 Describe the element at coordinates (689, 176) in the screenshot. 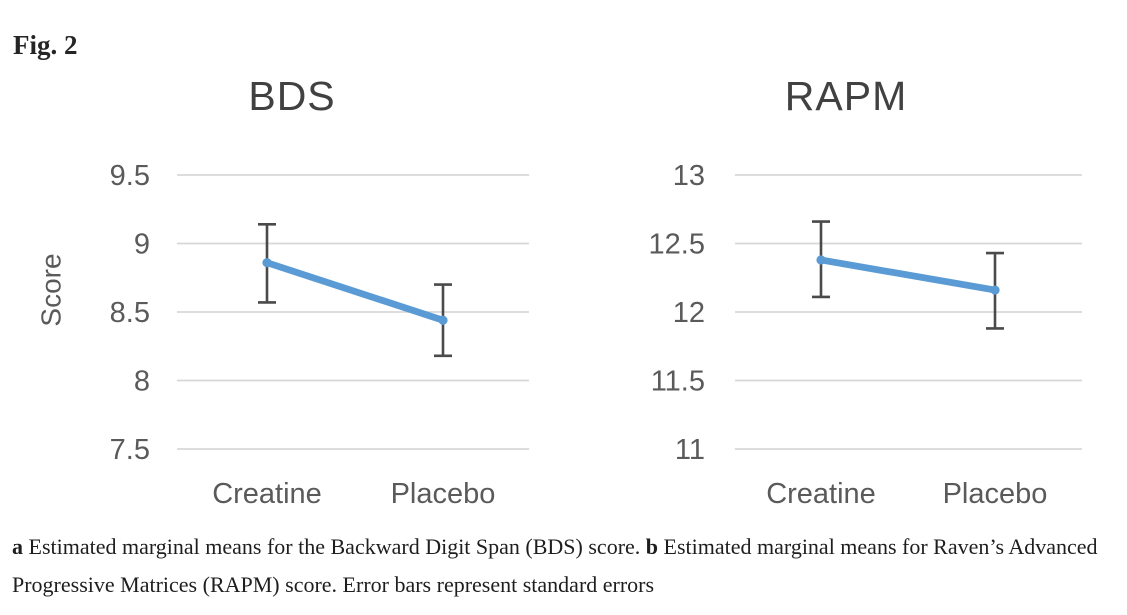

I see `y-tick-label: 13` at that location.